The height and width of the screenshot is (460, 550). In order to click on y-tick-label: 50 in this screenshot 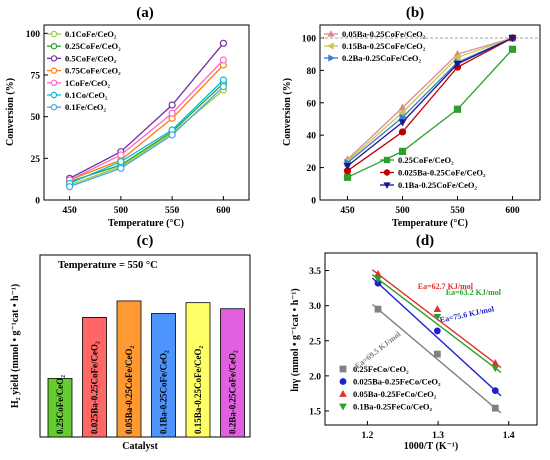, I will do `click(36, 118)`.